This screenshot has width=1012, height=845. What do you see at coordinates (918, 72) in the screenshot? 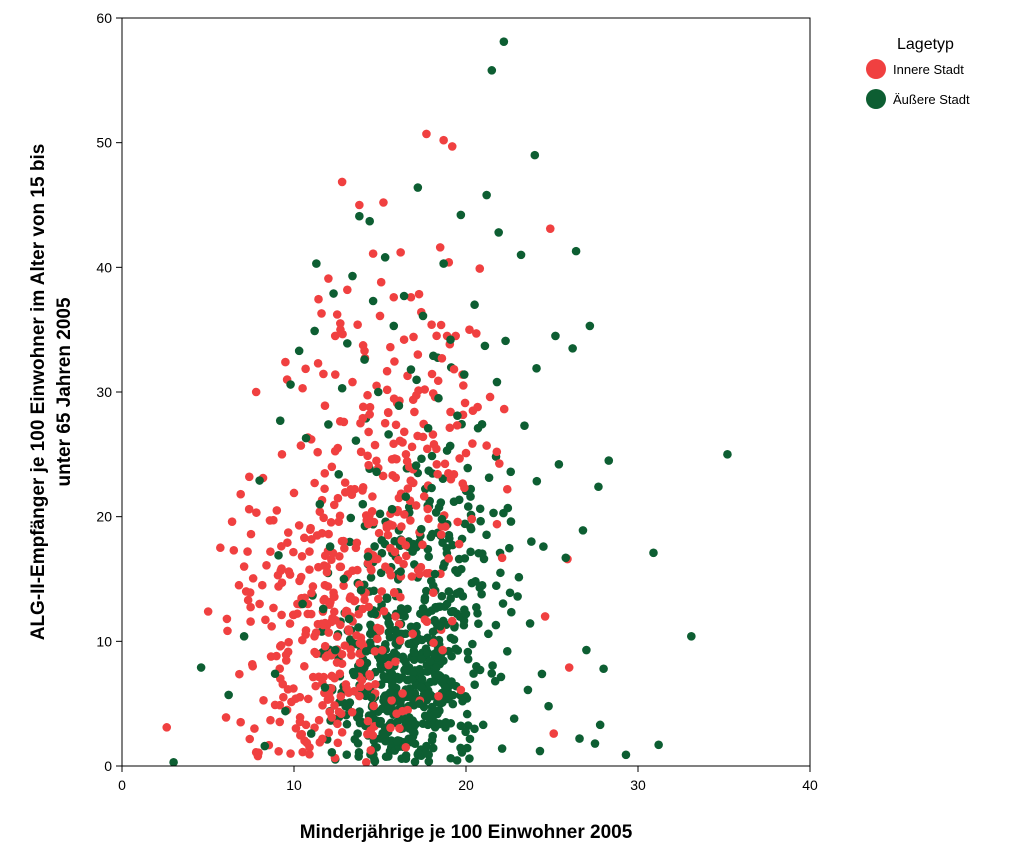
I see `legend: Lagetyp Innere Stadt Äußere Stadt` at bounding box center [918, 72].